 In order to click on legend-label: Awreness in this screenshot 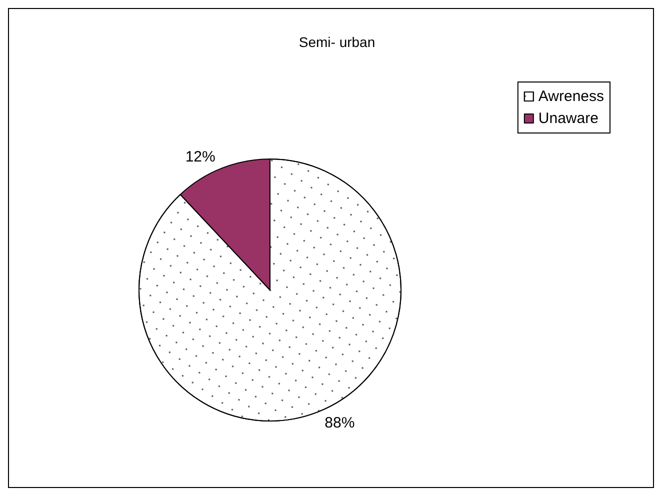, I will do `click(571, 96)`.